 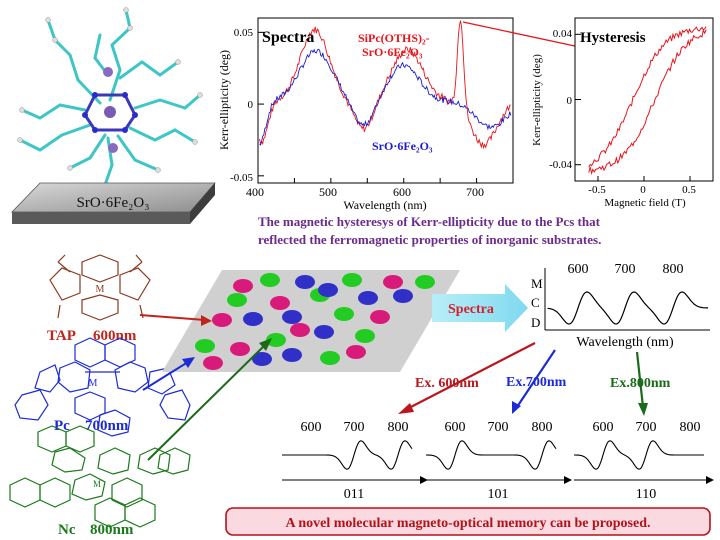 I want to click on spectra-plot-frame, so click(x=385, y=100).